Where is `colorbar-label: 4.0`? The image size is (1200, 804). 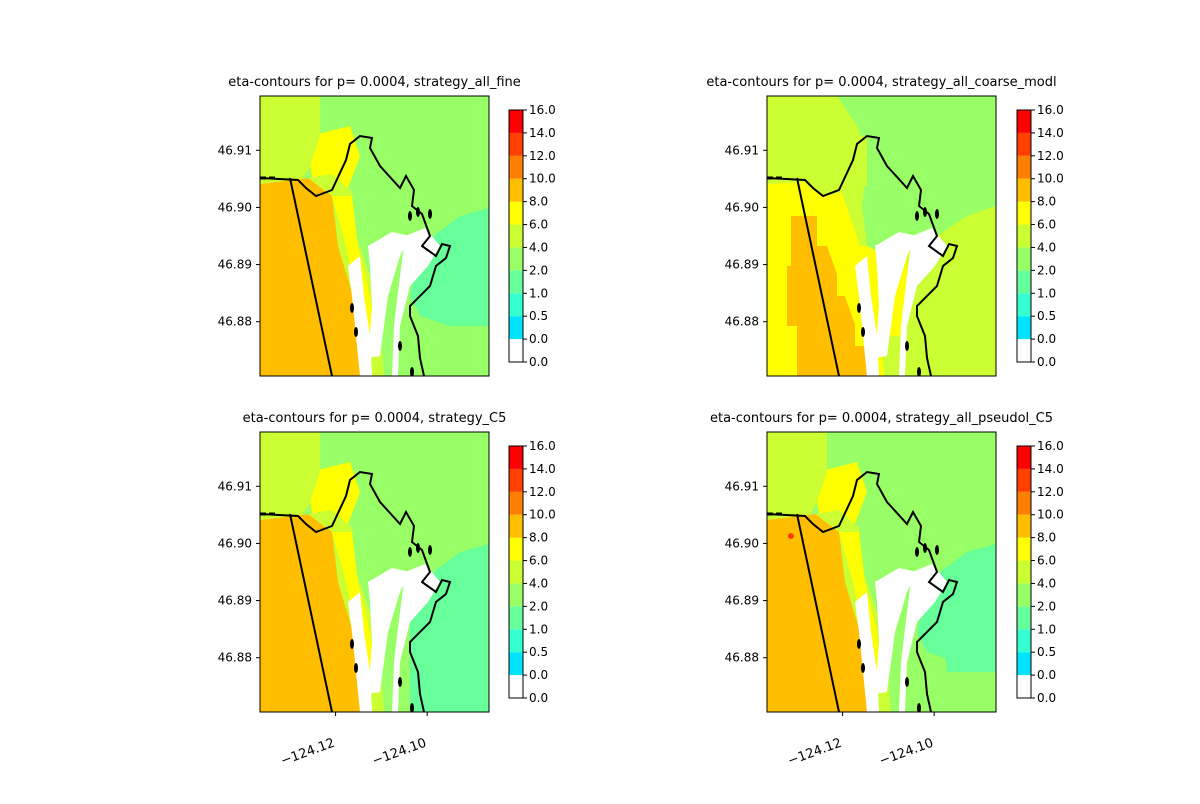
colorbar-label: 4.0 is located at coordinates (1046, 247).